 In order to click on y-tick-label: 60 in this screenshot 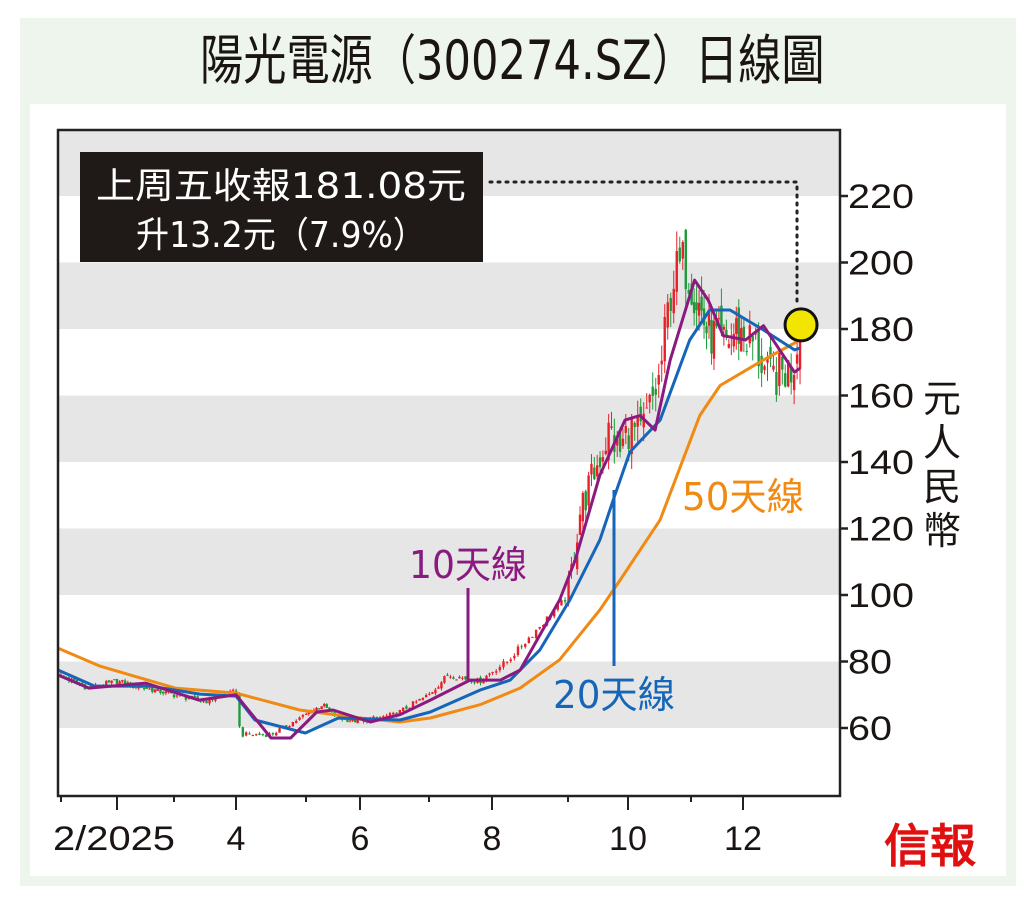, I will do `click(870, 729)`.